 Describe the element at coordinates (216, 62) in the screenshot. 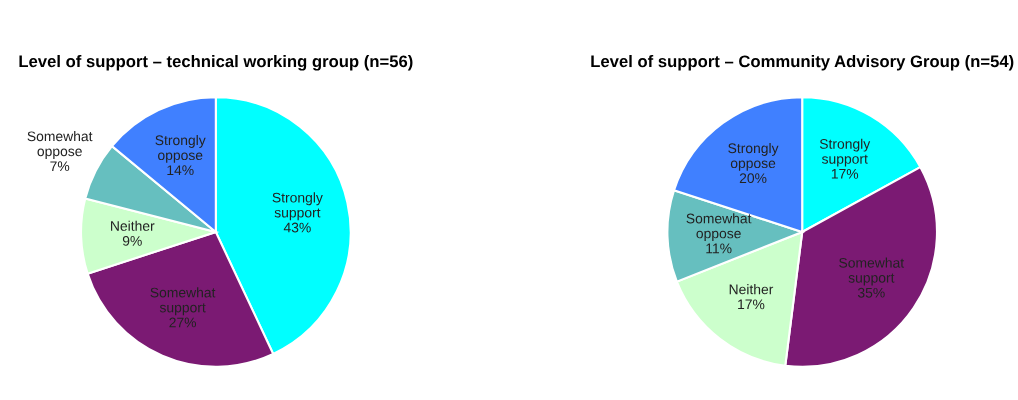

I see `chart-title: Level of support – technical working group (n=56)` at that location.